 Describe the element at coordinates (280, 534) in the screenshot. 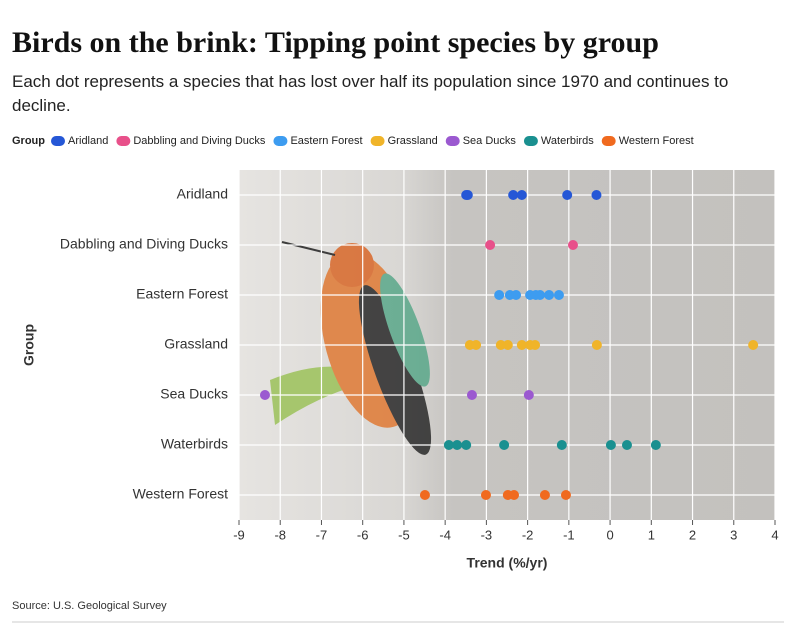

I see `x-tick-label: -8` at that location.